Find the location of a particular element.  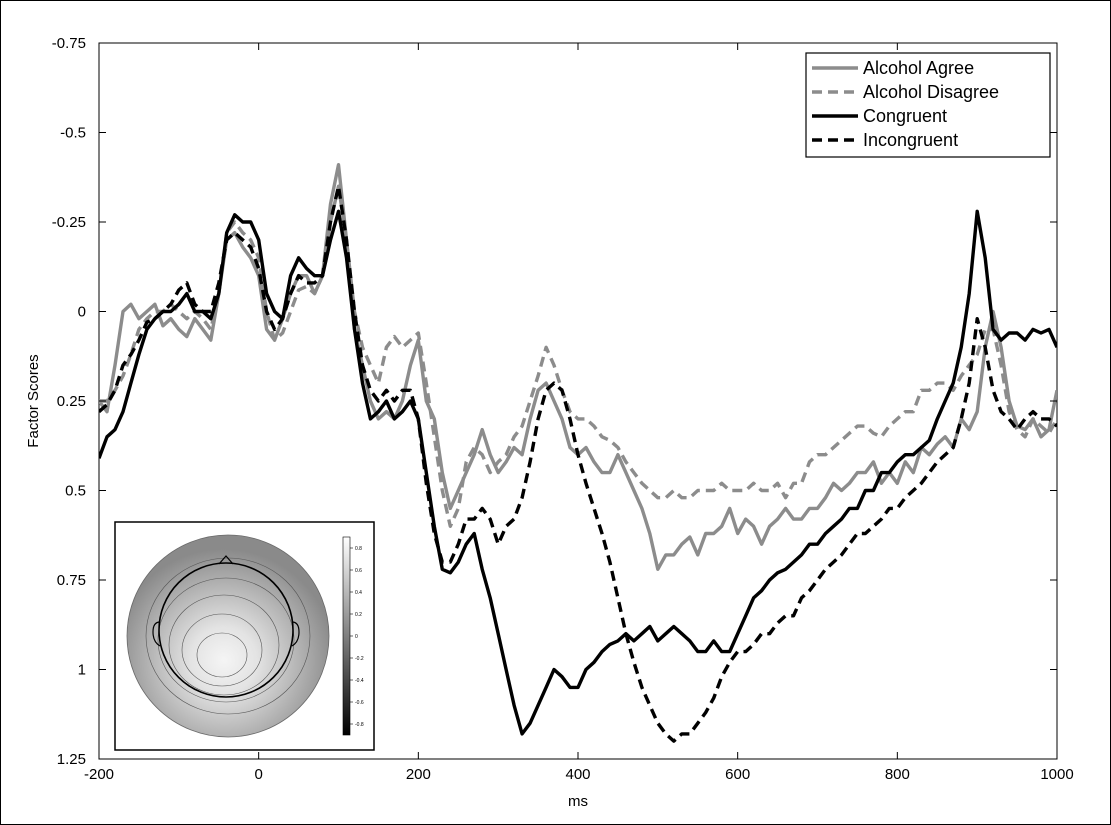

colorbar-tick-label: -0.8 is located at coordinates (359, 725).